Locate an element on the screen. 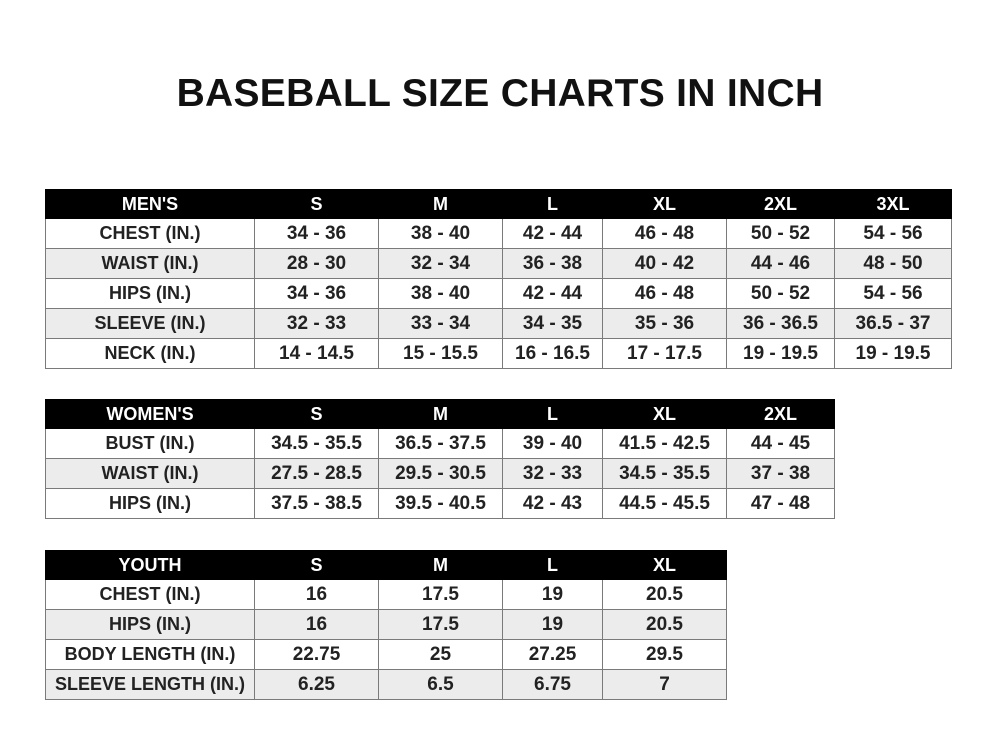  size-value: 37.5 - 38.5 is located at coordinates (316, 503).